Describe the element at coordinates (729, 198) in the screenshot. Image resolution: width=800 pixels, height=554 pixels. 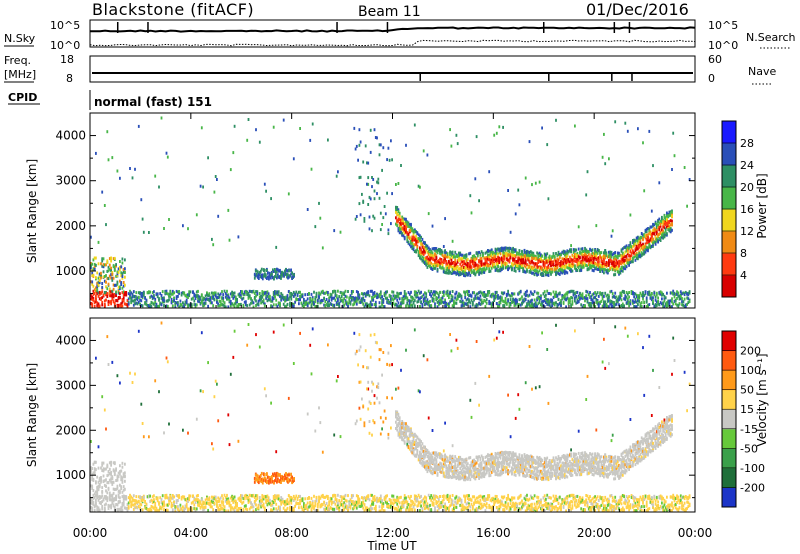
I see `power-colorbar-swatch` at that location.